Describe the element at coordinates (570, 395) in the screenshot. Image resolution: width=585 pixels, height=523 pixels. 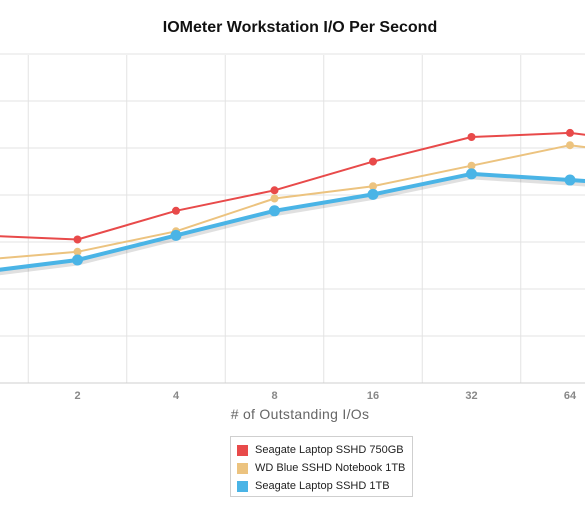
I see `x-tick-label: 64` at that location.